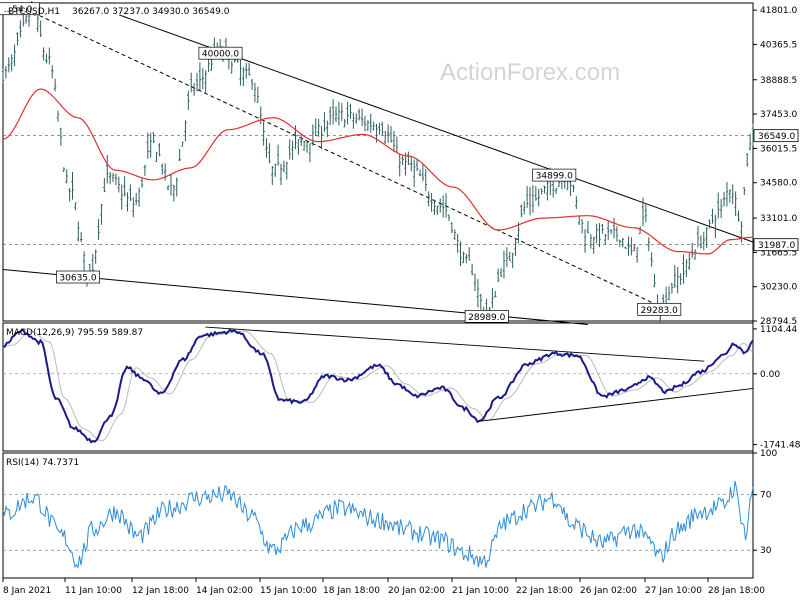 This screenshot has height=600, width=800. I want to click on x-tick-label: 27 Jan 10:00, so click(673, 591).